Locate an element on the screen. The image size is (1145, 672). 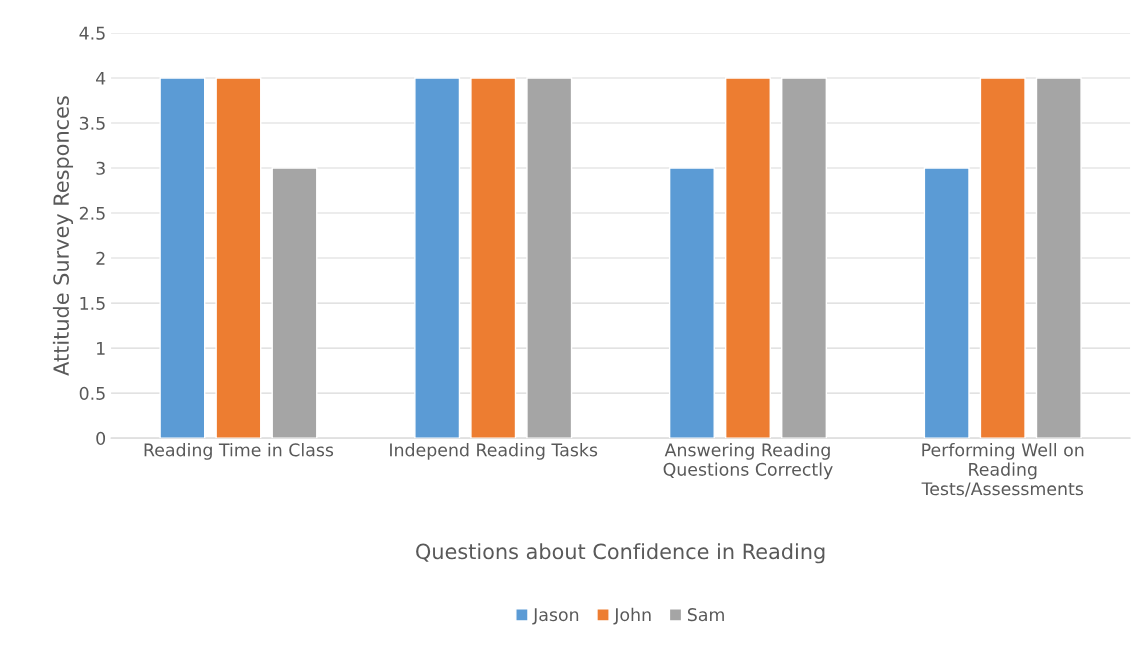
y-tick-label: 2.5 is located at coordinates (92, 213).